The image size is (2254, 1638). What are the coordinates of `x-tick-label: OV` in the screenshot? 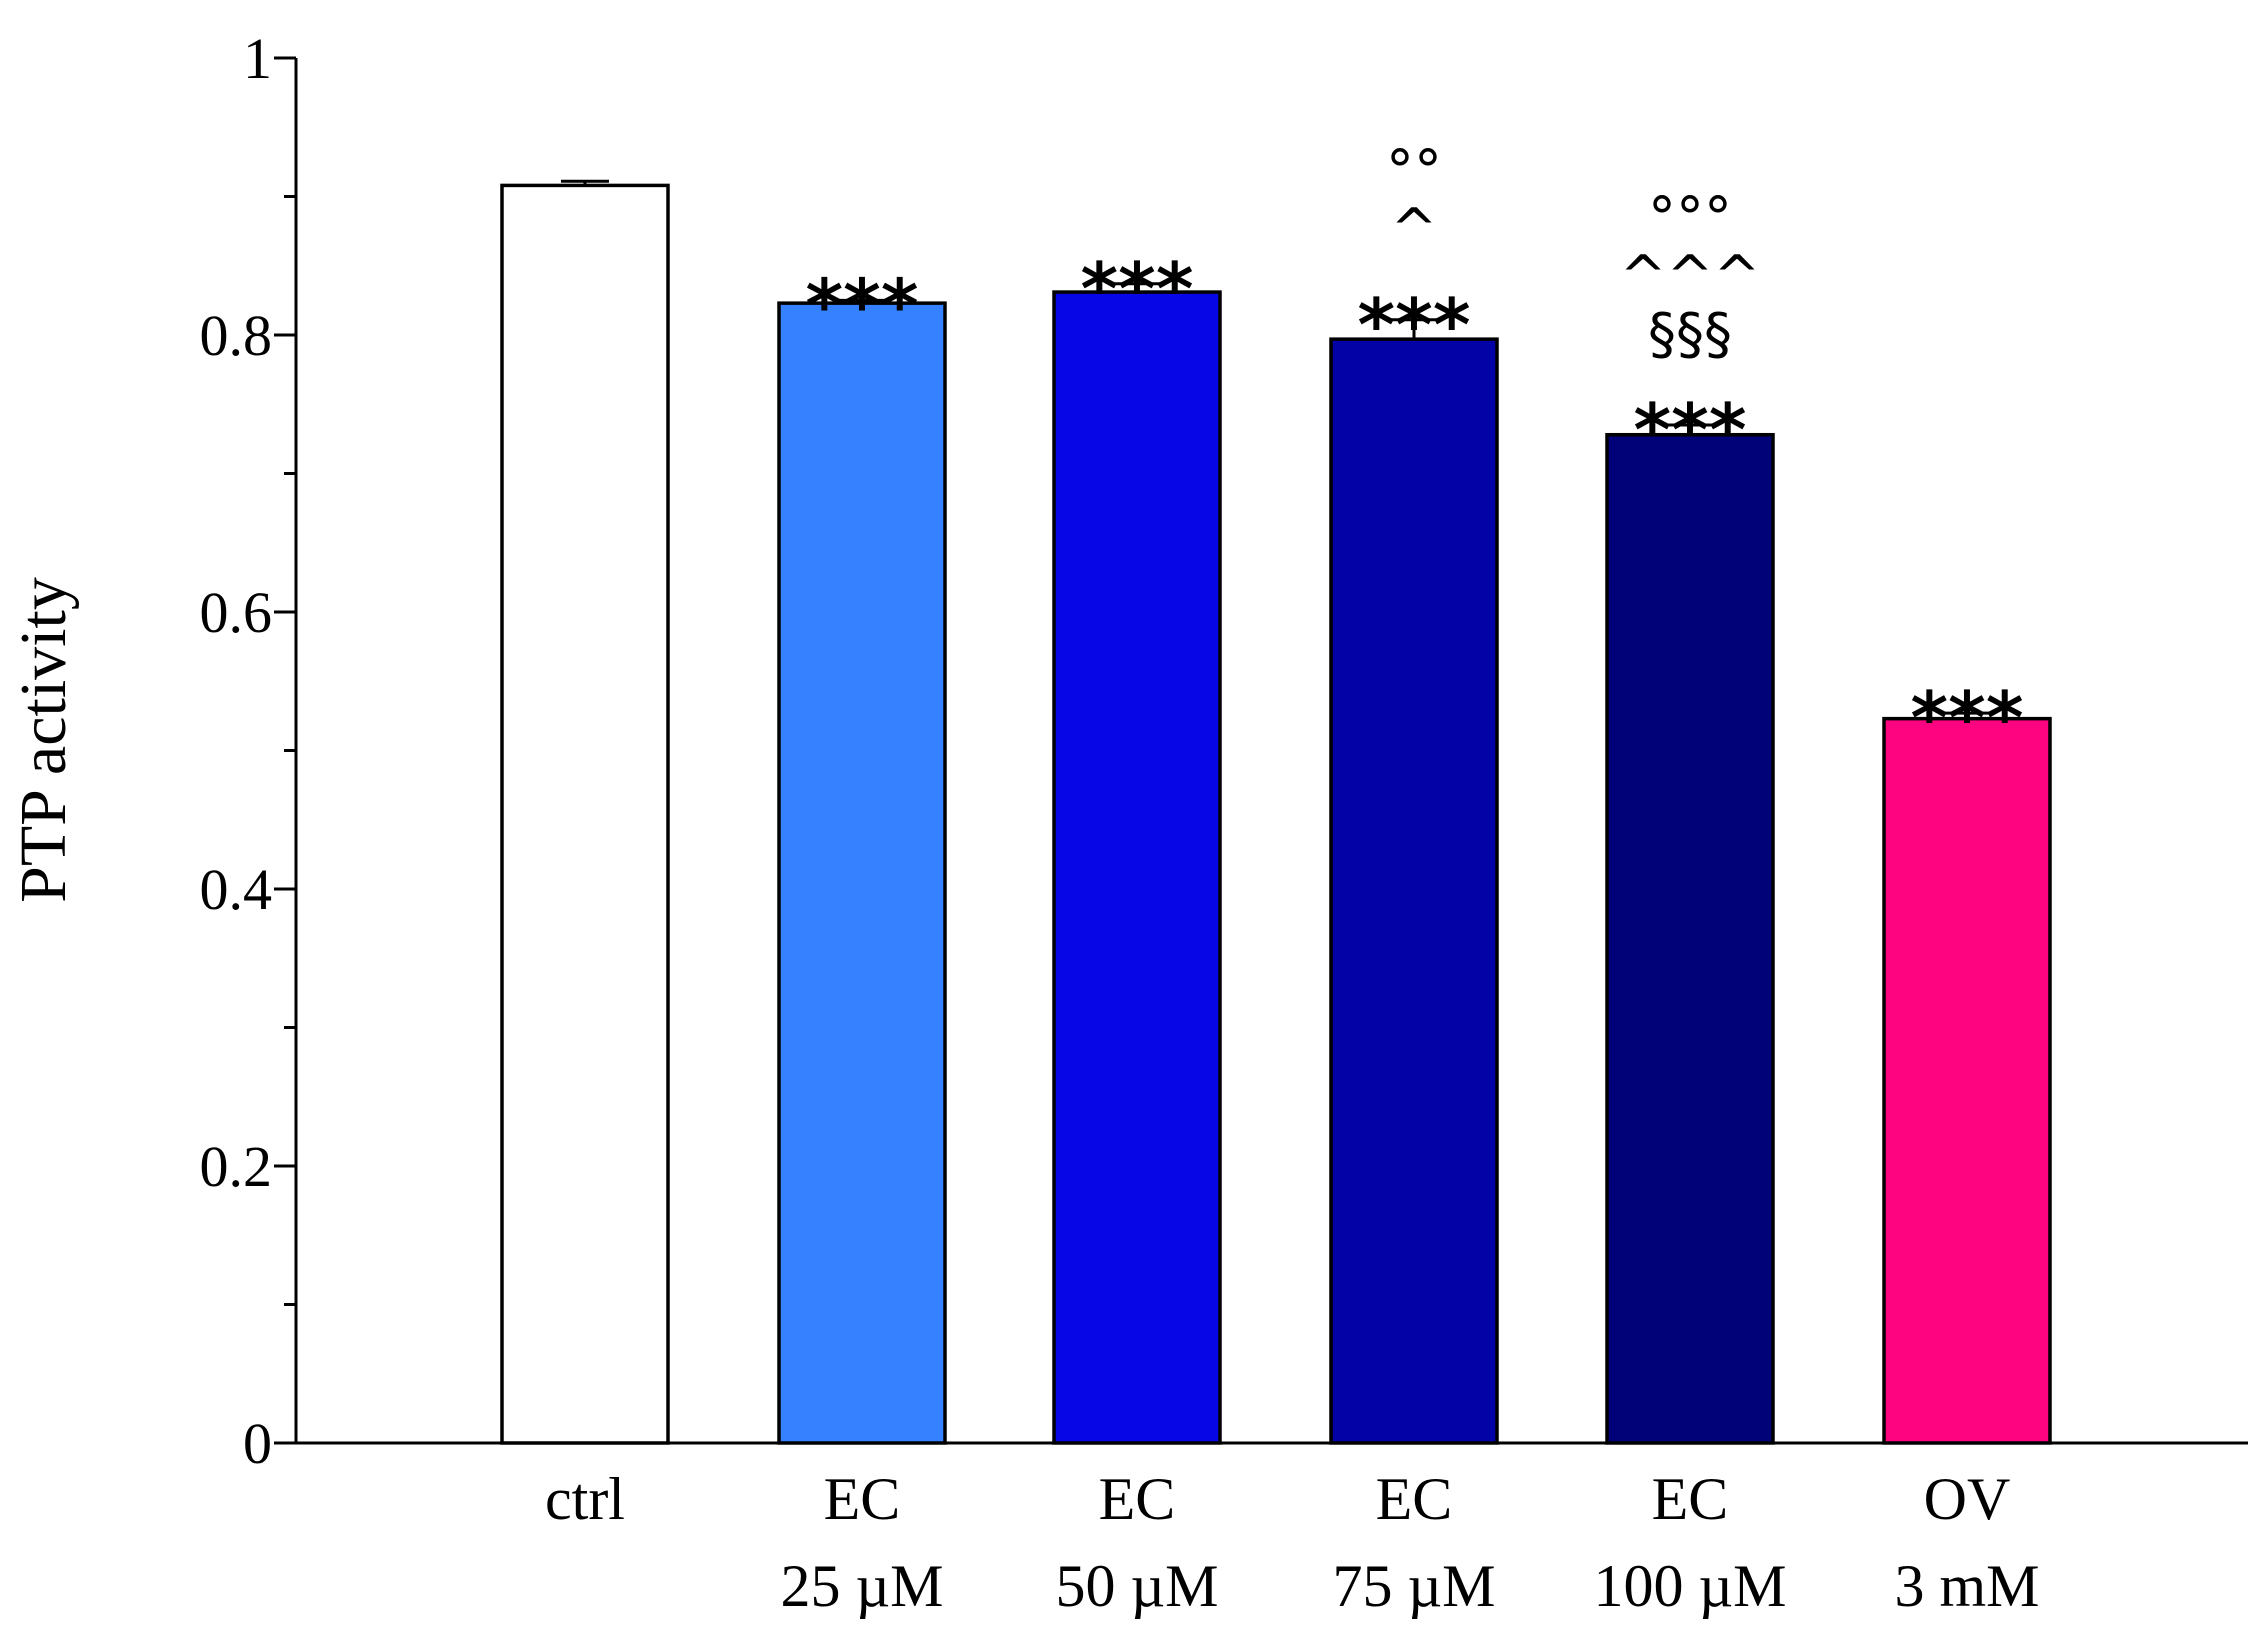 It's located at (1967, 1499).